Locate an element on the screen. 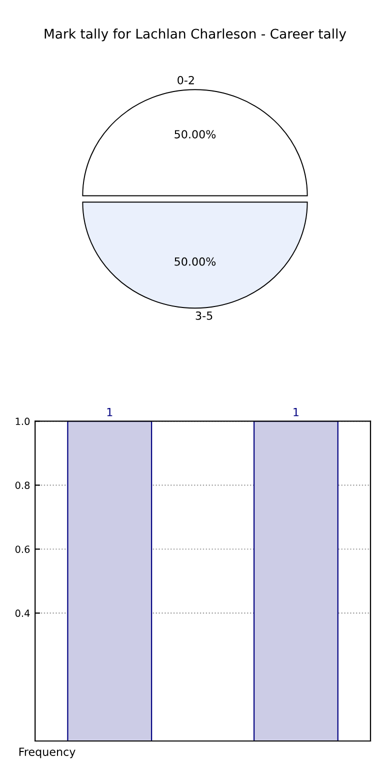 Image resolution: width=390 pixels, height=780 pixels. chart-title: Mark tally for Lachlan Charleson - Career tally is located at coordinates (195, 35).